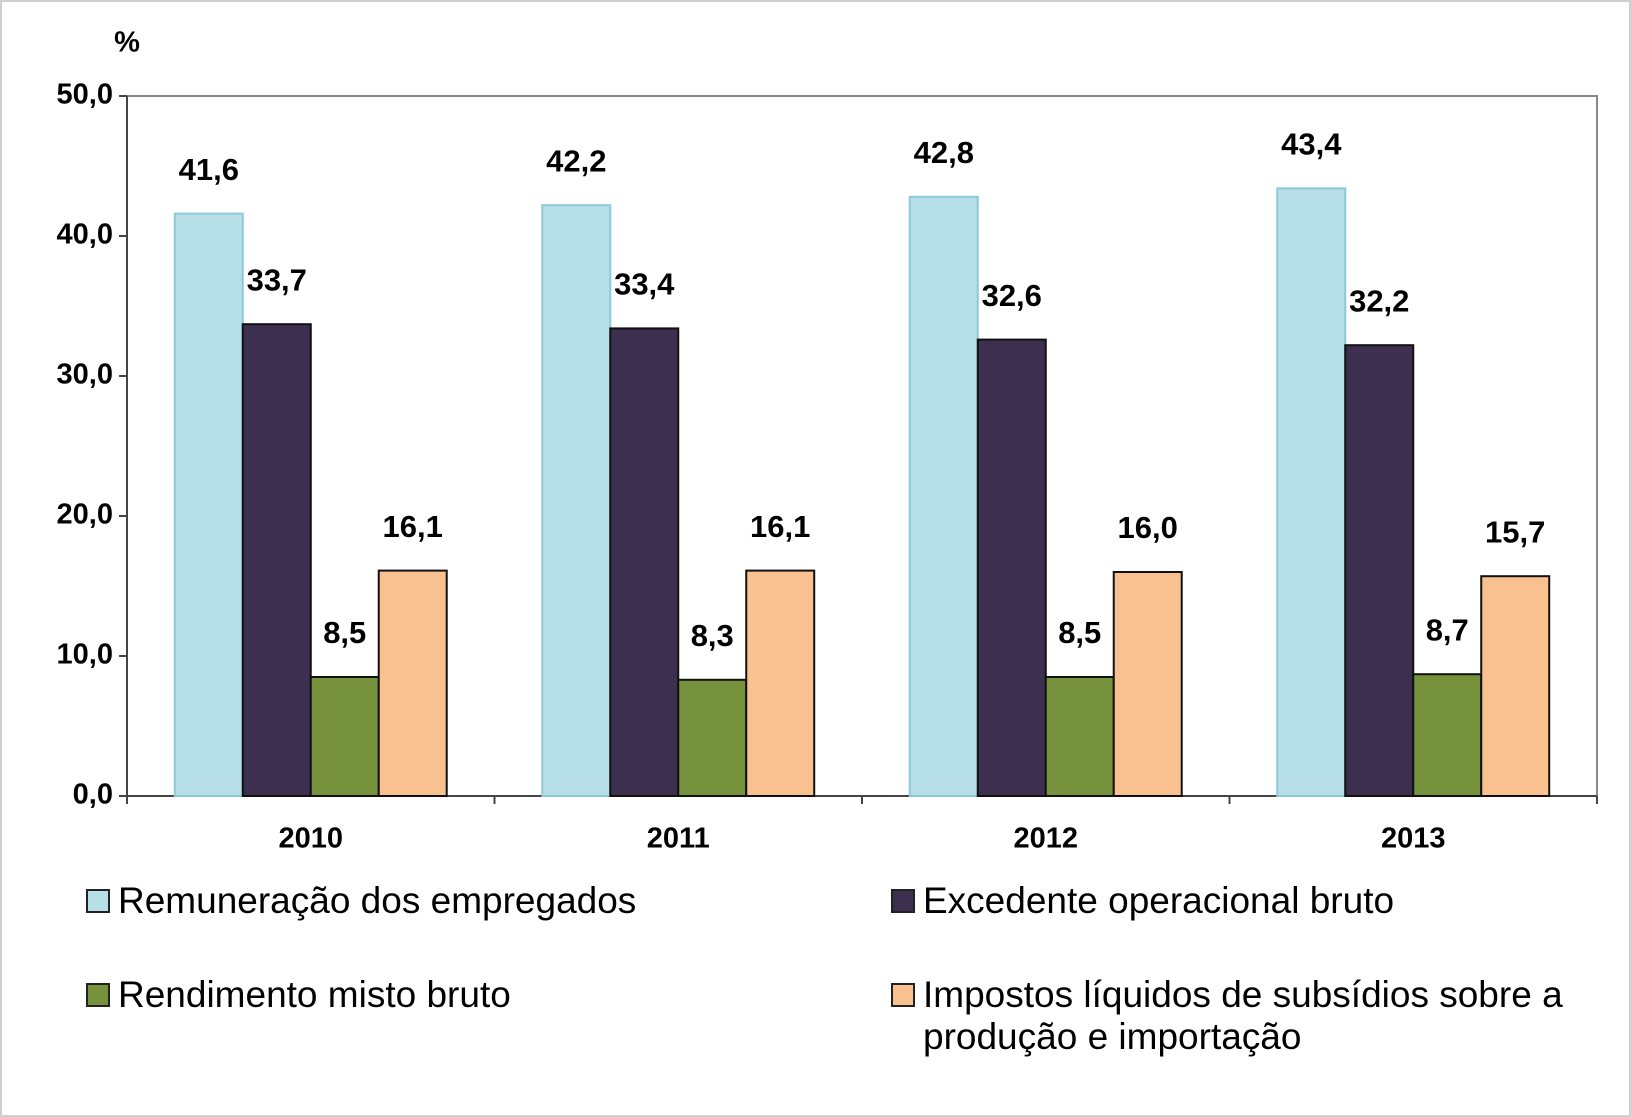  Describe the element at coordinates (1159, 900) in the screenshot. I see `legend-label: Excedente operacional bruto` at that location.